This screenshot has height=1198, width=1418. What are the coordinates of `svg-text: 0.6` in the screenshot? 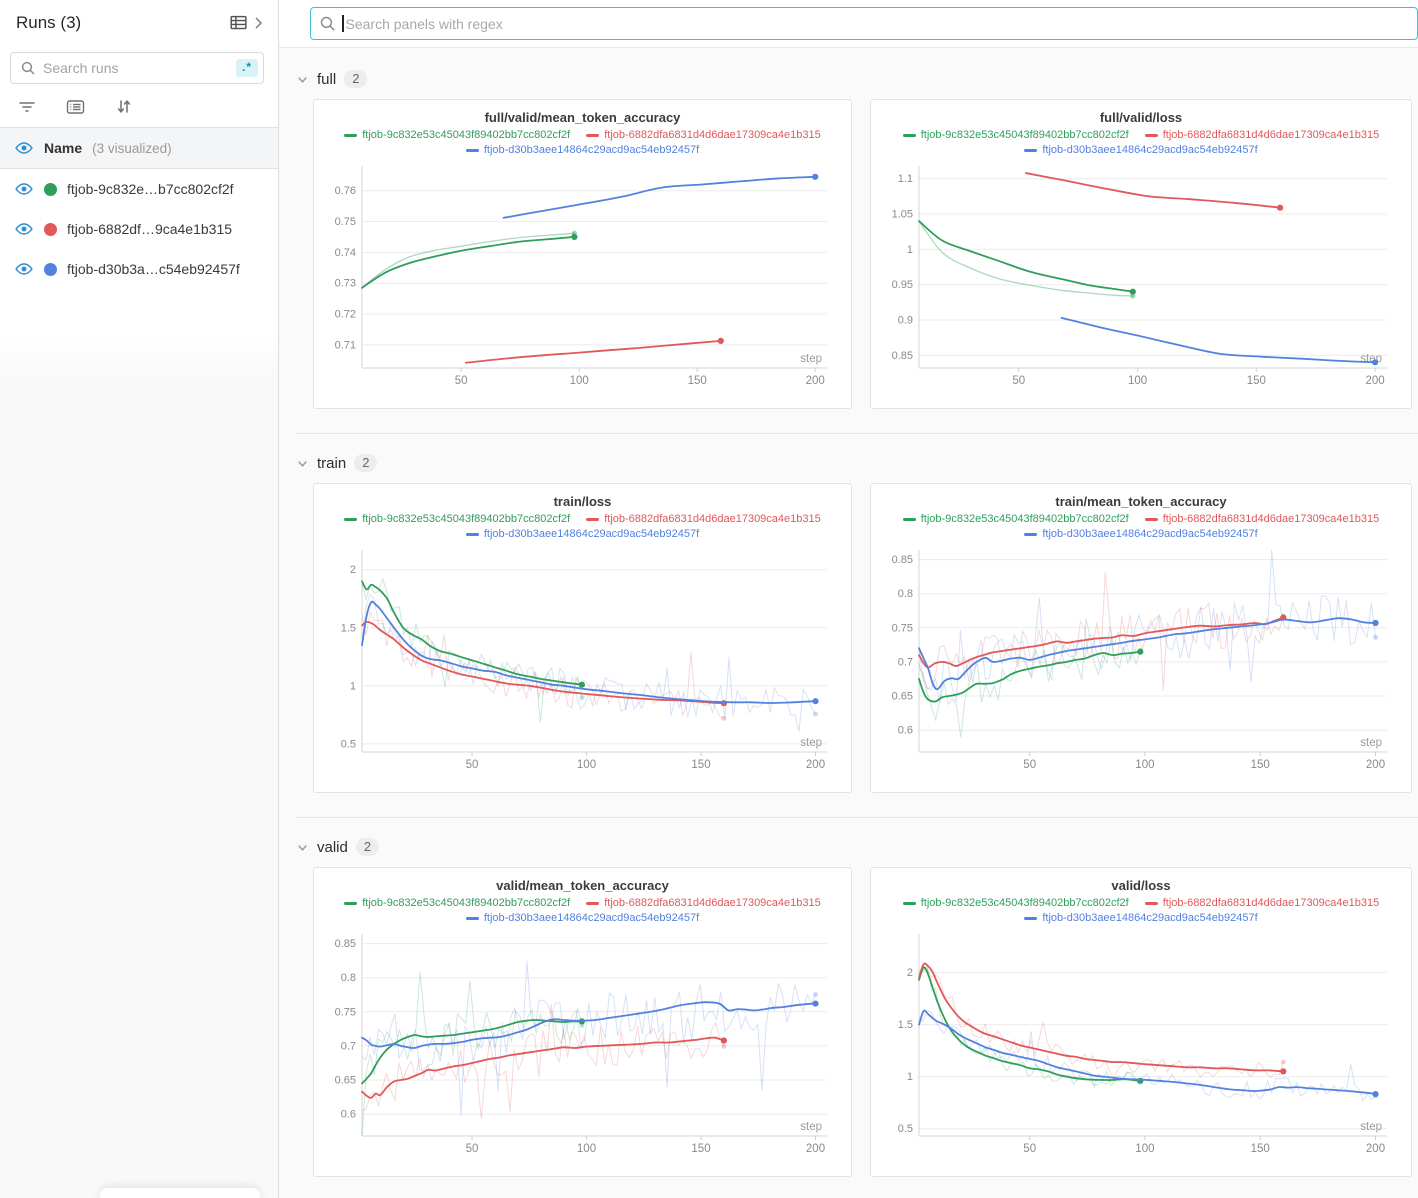 It's located at (348, 1115).